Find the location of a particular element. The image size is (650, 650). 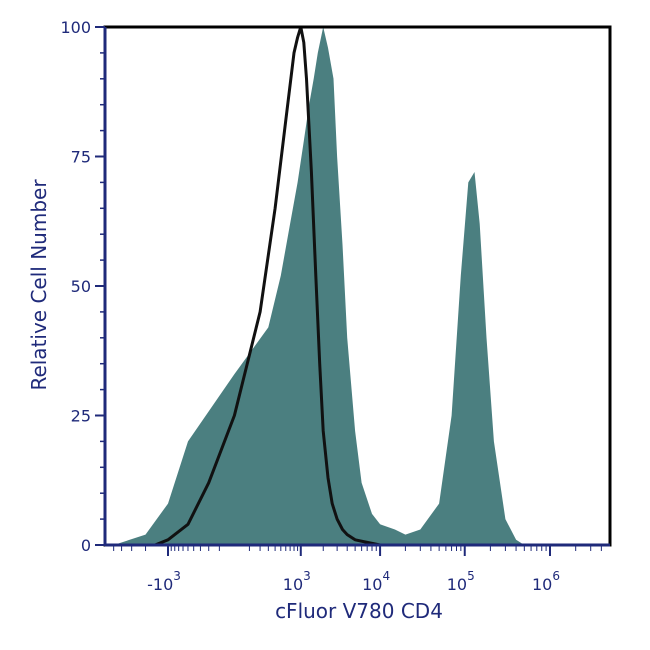

y-tick-label: 0 is located at coordinates (86, 545).